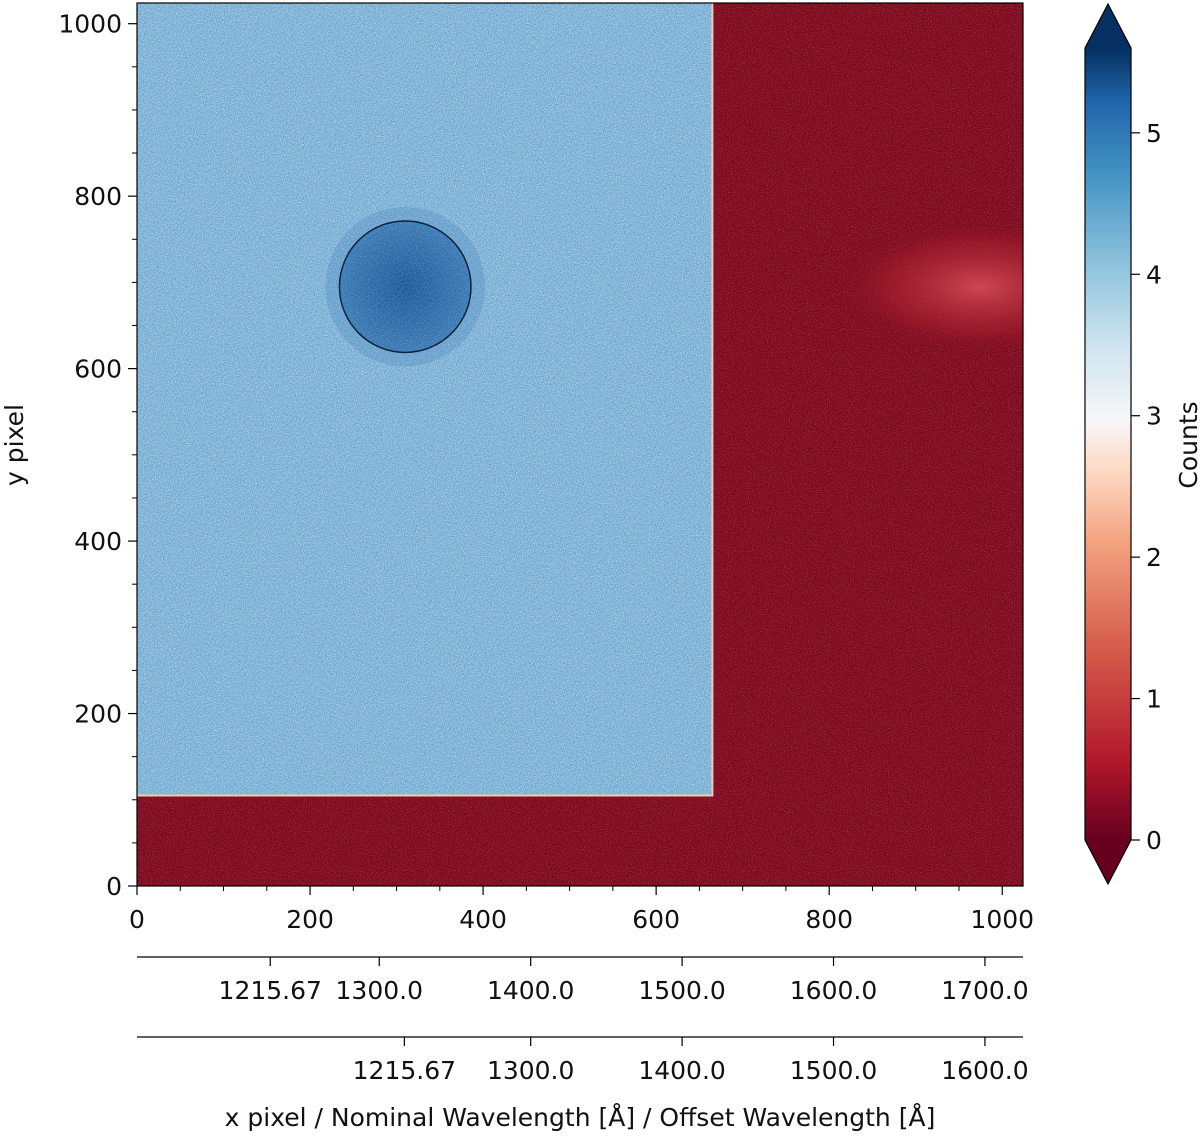 The width and height of the screenshot is (1200, 1137). I want to click on colorbar-extend-max, so click(1108, 26).